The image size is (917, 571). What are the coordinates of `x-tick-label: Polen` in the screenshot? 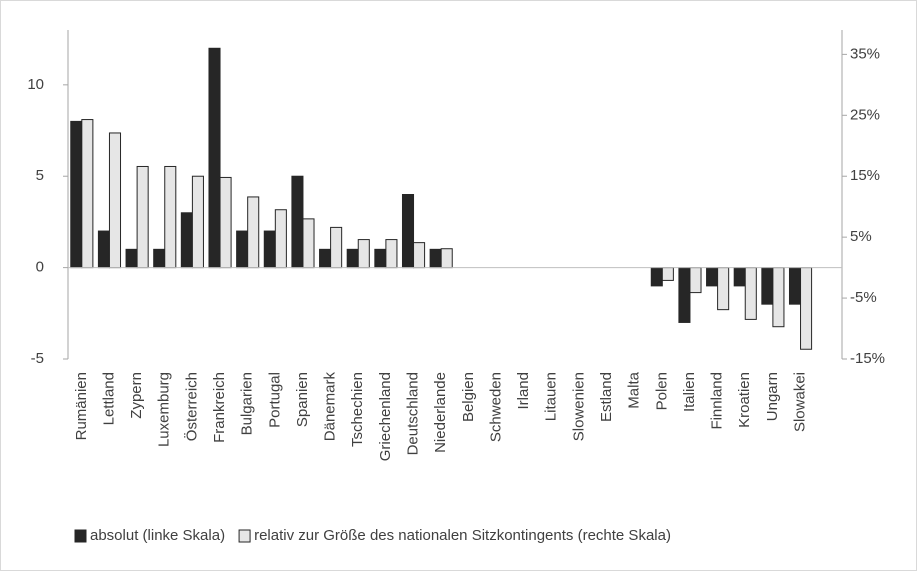 It's located at (661, 391).